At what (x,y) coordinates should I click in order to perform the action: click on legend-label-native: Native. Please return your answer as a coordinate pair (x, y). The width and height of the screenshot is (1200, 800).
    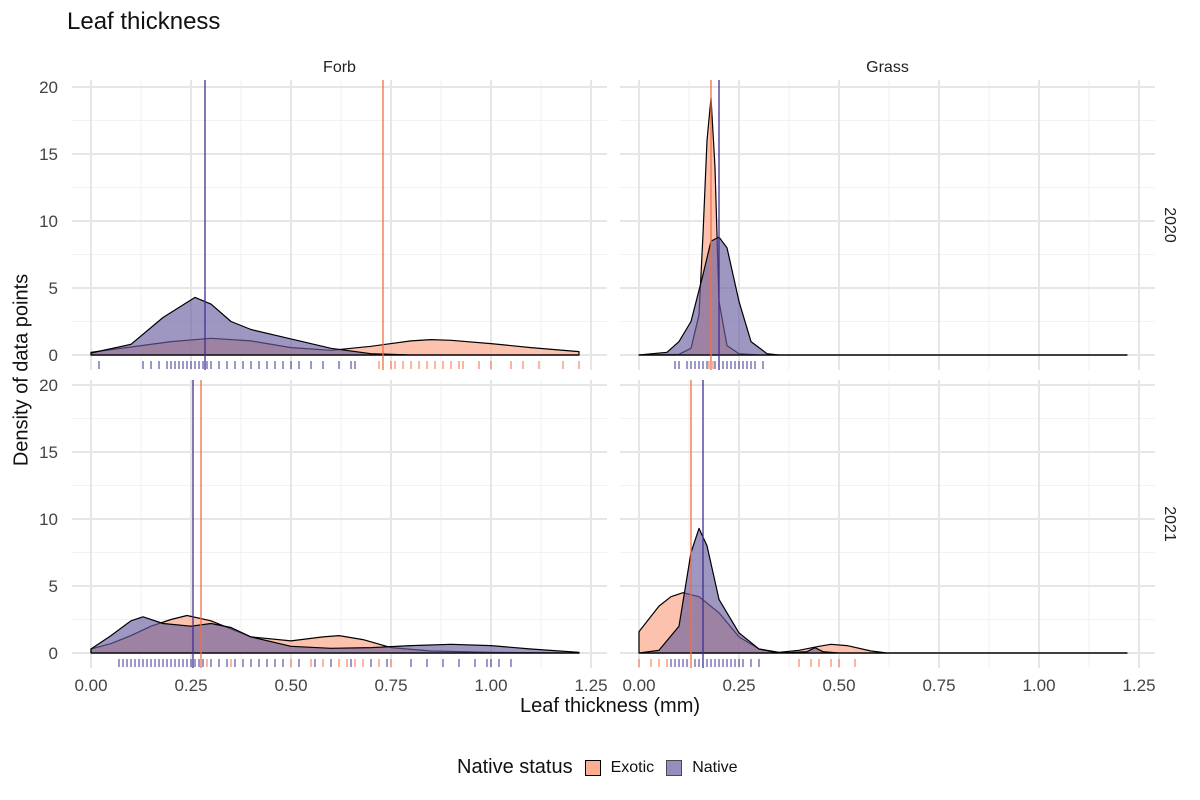
    Looking at the image, I should click on (715, 767).